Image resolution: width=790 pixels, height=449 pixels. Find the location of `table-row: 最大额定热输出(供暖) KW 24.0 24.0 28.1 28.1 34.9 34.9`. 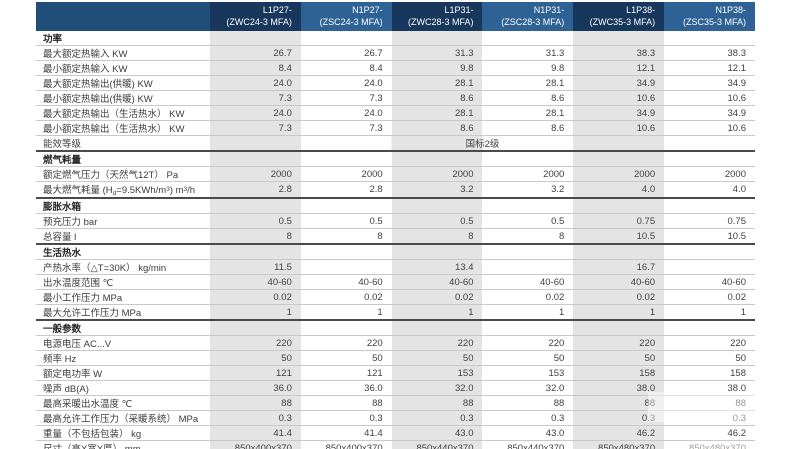

table-row: 最大额定热输出(供暖) KW 24.0 24.0 28.1 28.1 34.9 34.9 is located at coordinates (395, 83).